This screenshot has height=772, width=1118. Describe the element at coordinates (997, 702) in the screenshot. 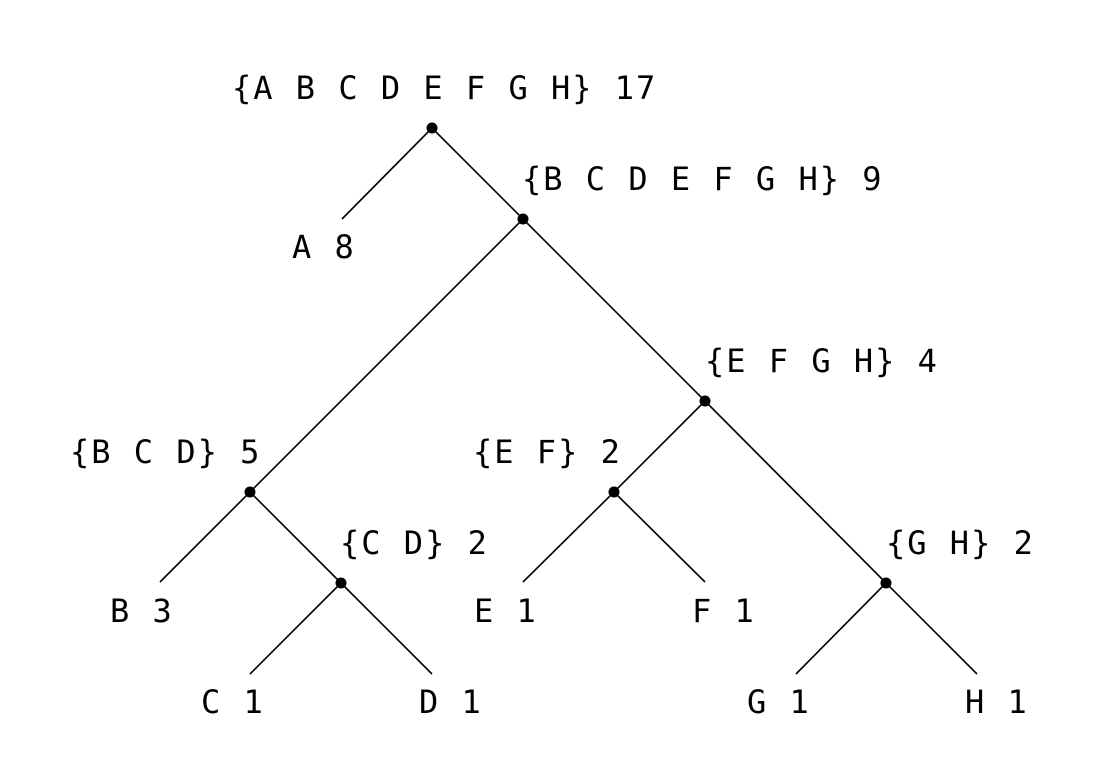

I see `leaf-label-h: H 1` at that location.